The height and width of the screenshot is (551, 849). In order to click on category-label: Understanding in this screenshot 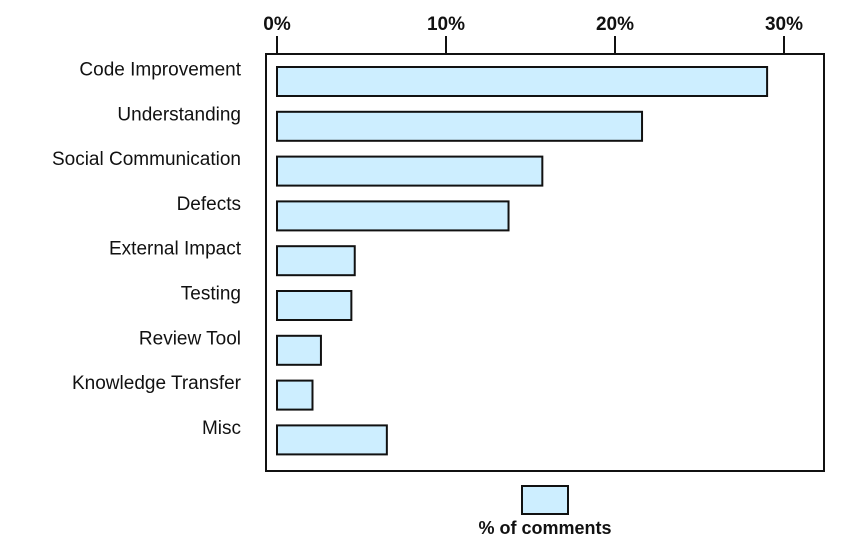, I will do `click(179, 114)`.